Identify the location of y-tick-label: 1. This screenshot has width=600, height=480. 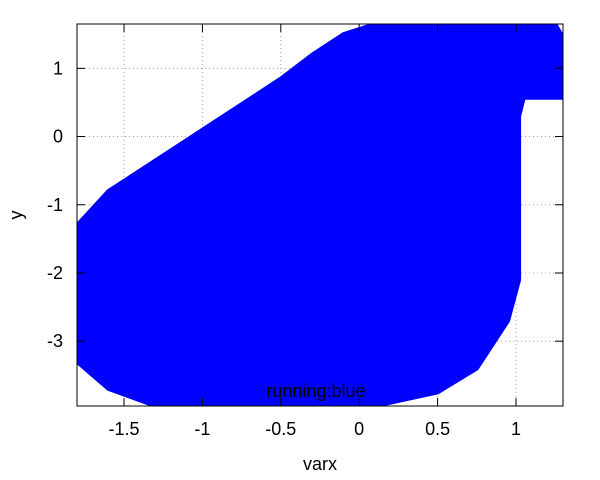
(58, 68).